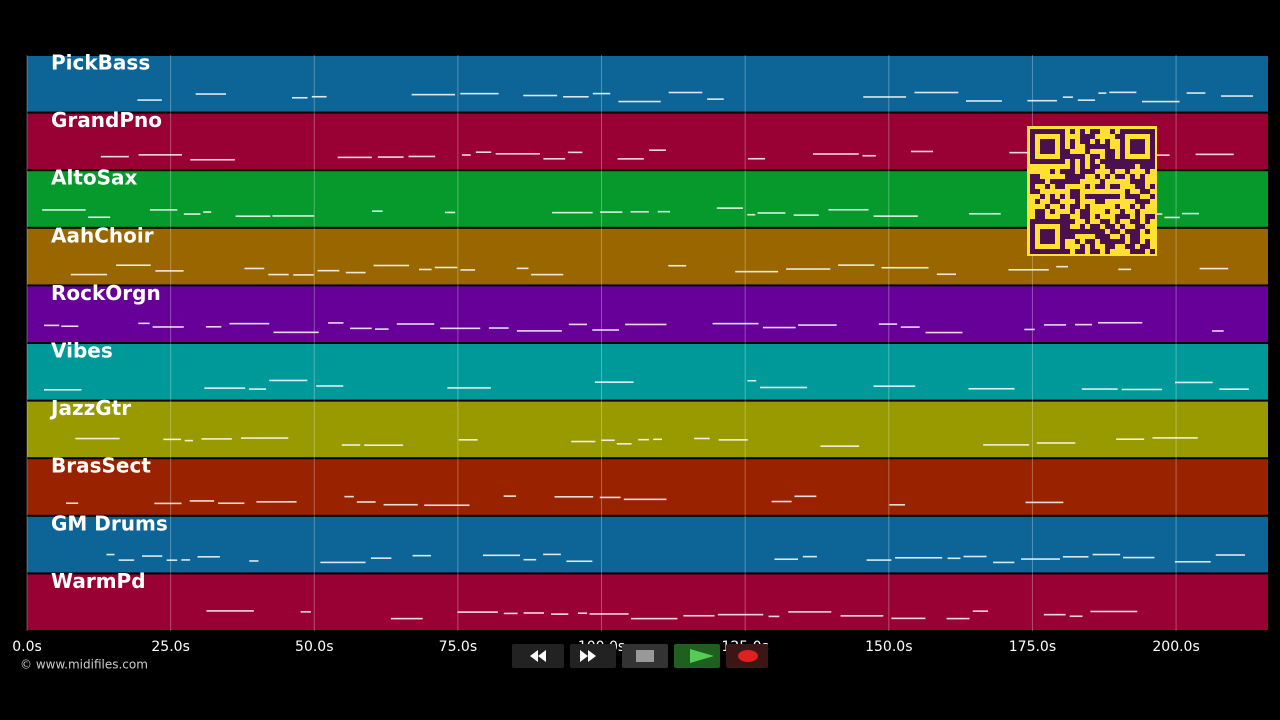  I want to click on x-tick-label: 175.0s, so click(1032, 647).